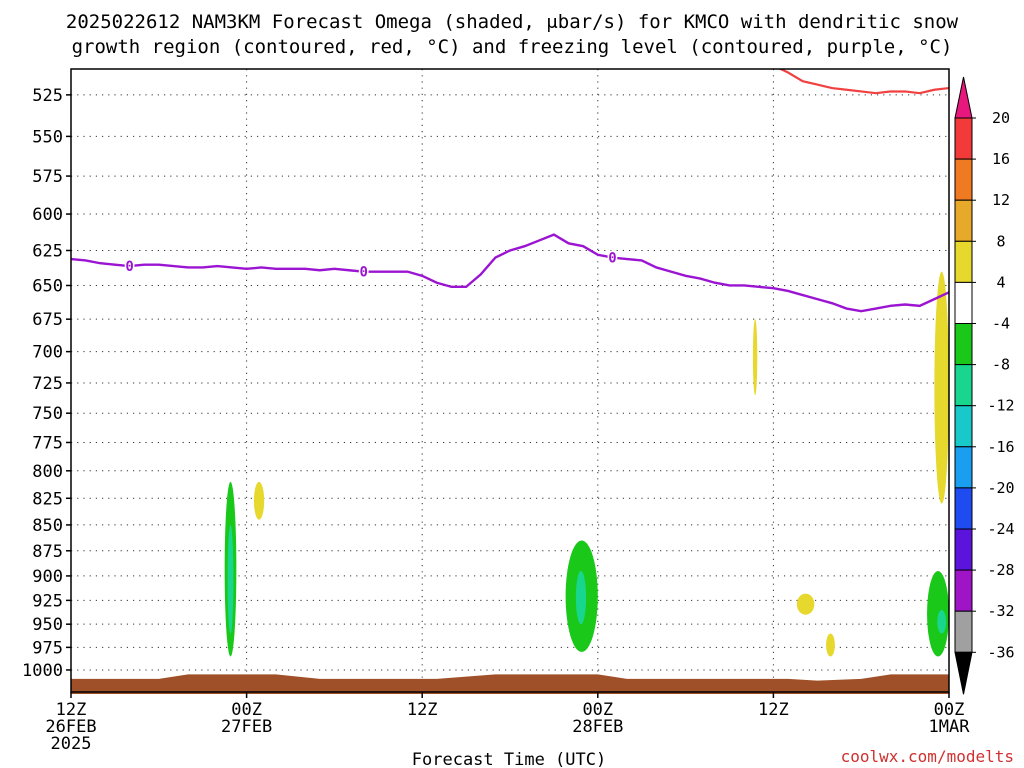  I want to click on colorbar-label-7: -12, so click(1000, 406).